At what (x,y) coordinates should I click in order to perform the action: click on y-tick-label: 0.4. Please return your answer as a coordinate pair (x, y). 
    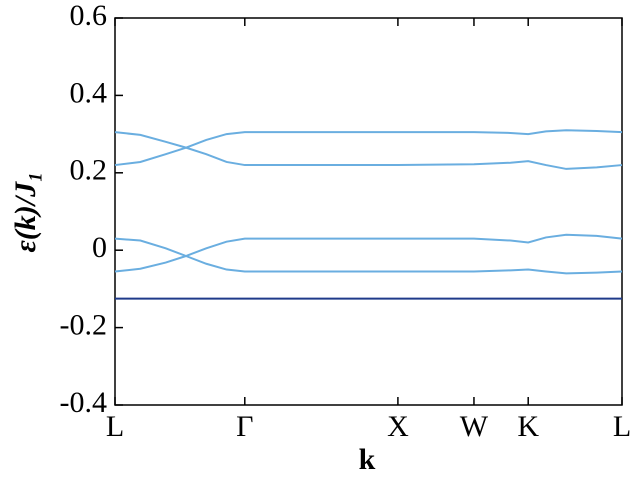
    Looking at the image, I should click on (89, 92).